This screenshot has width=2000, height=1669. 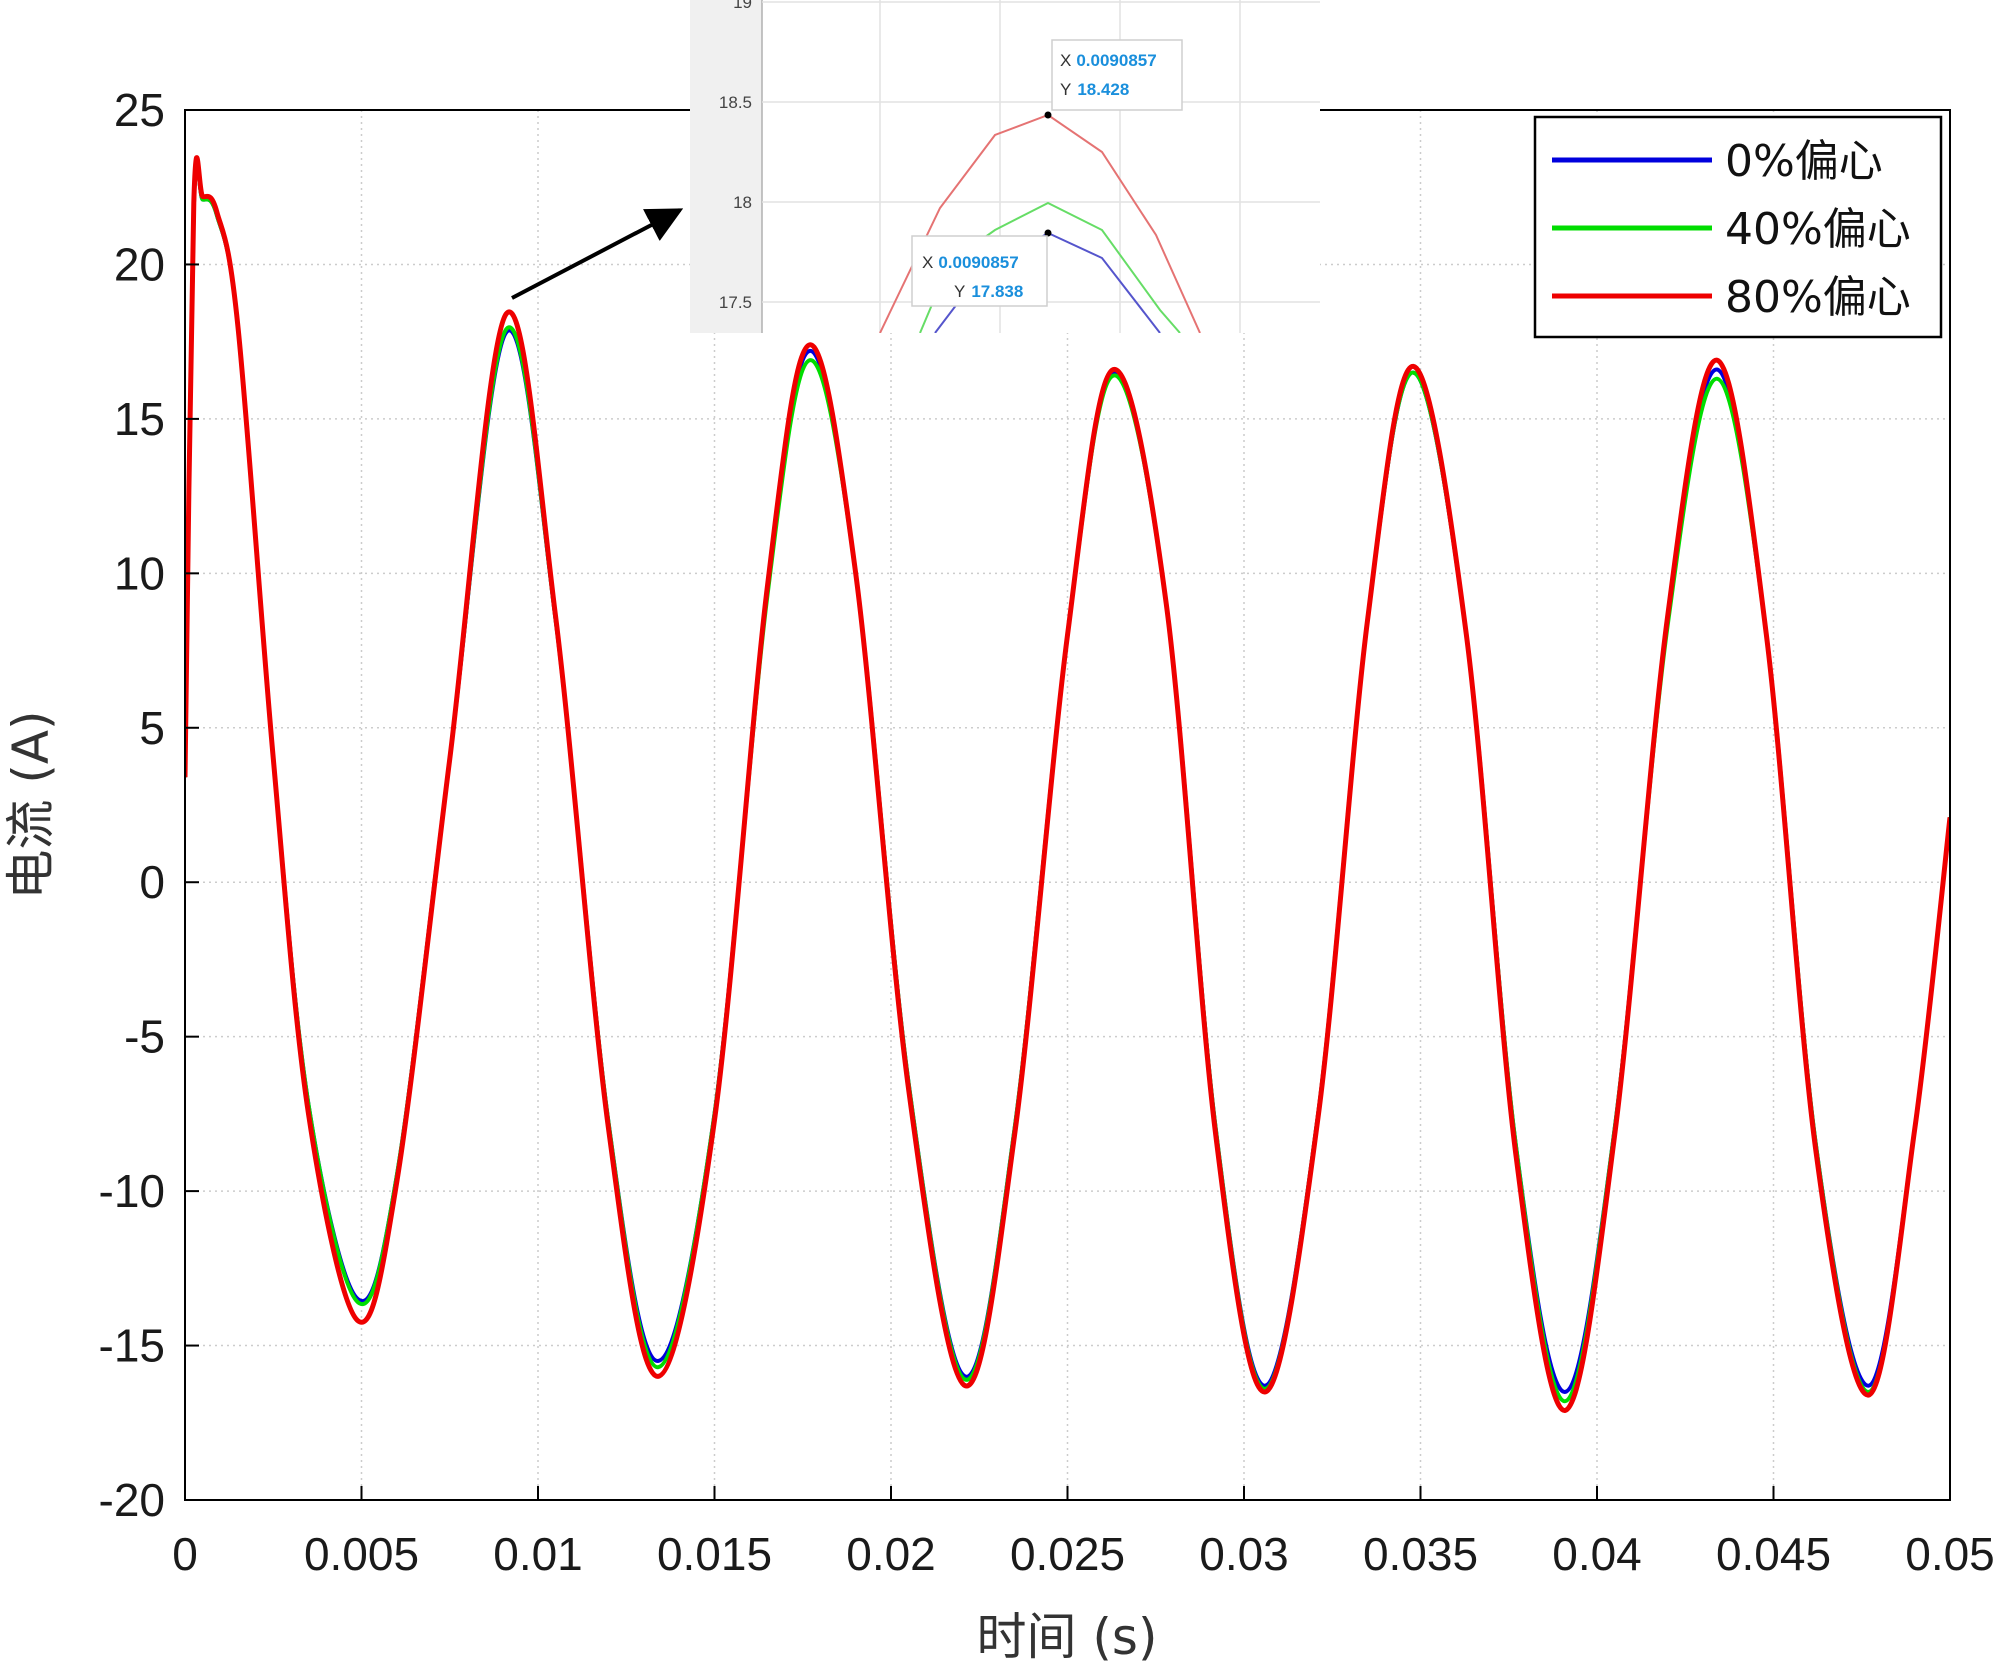 I want to click on y-tick-label: 20, so click(x=139, y=264).